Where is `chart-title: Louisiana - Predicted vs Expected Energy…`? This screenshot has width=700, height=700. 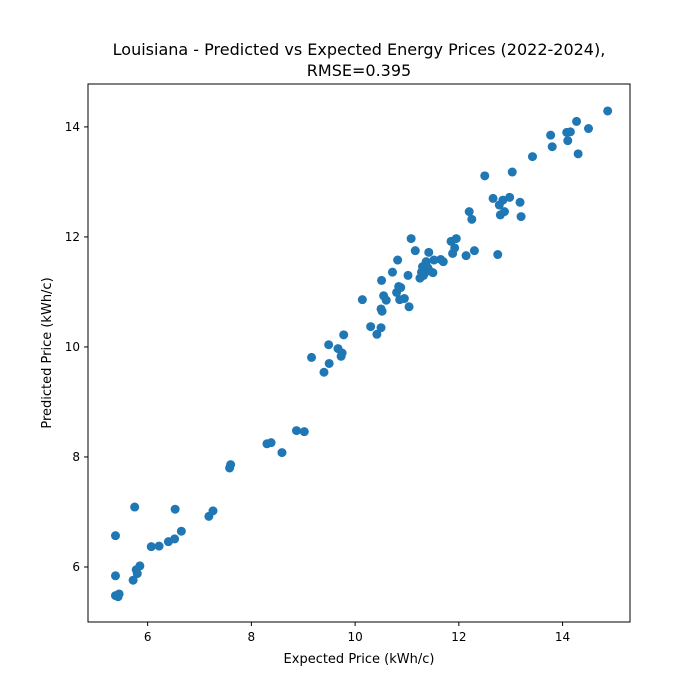
chart-title: Louisiana - Predicted vs Expected Energy… is located at coordinates (359, 49).